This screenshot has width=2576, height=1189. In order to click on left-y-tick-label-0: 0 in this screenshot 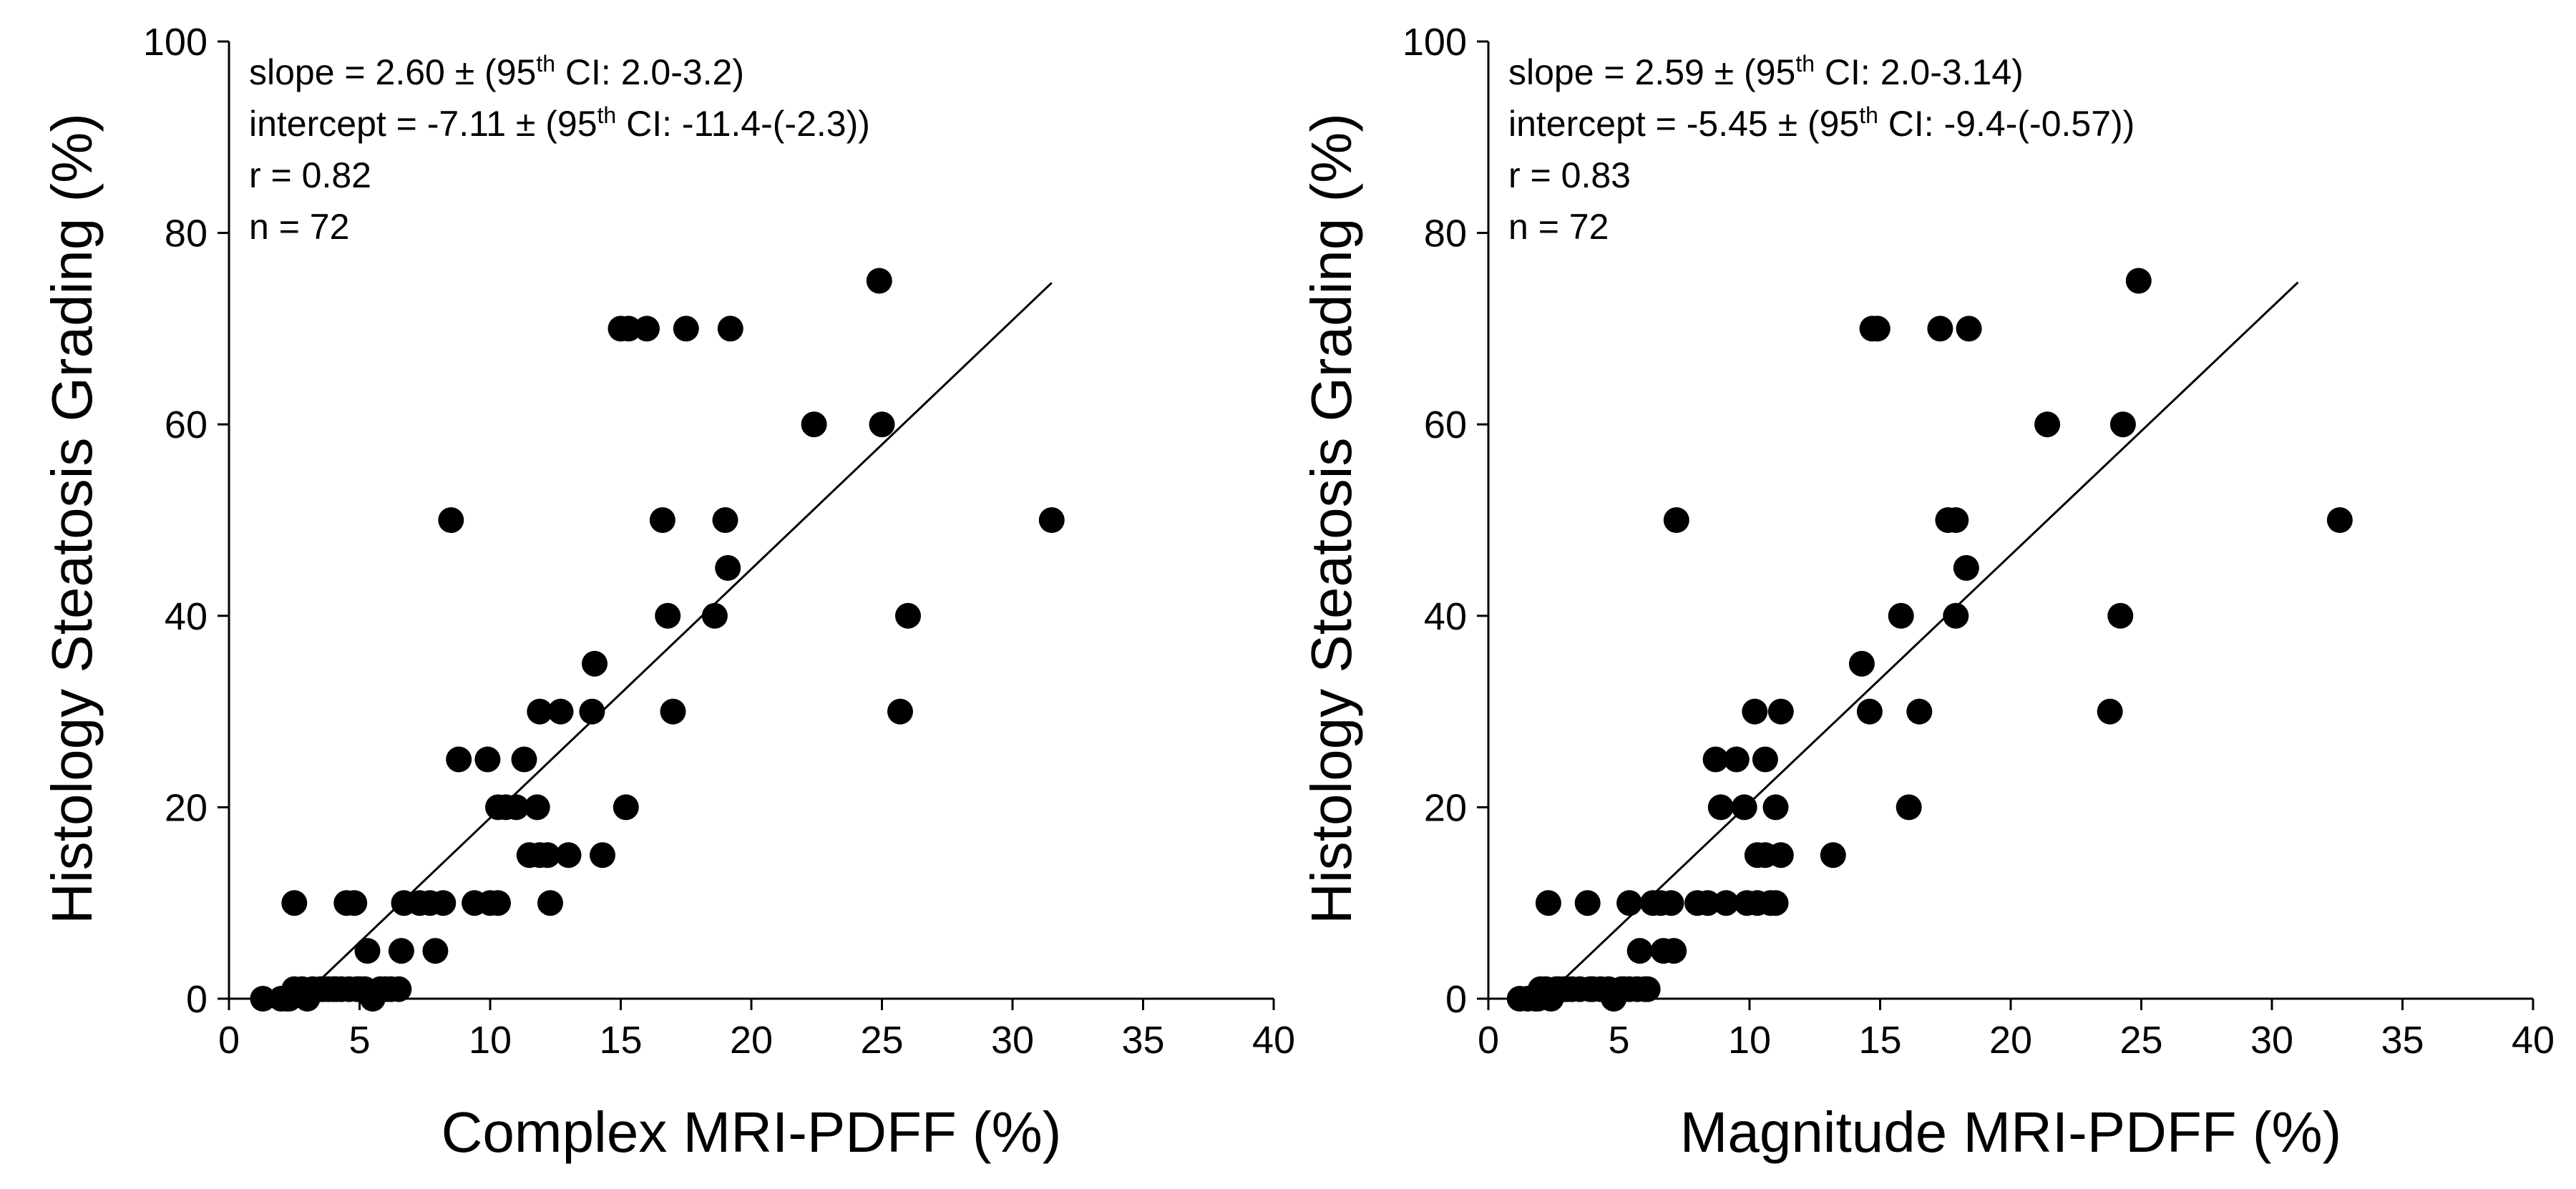, I will do `click(197, 999)`.